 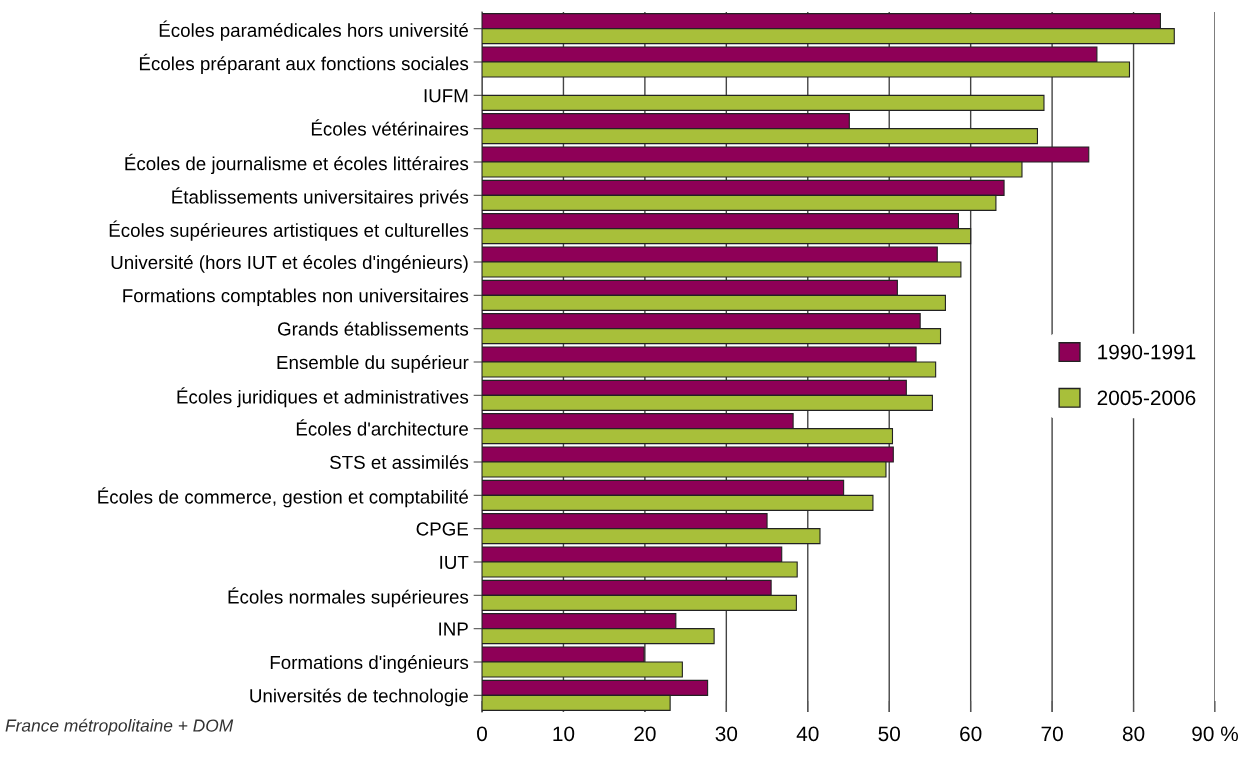 What do you see at coordinates (304, 64) in the screenshot?
I see `y-tick-label: Écoles préparant aux fonctions sociales` at bounding box center [304, 64].